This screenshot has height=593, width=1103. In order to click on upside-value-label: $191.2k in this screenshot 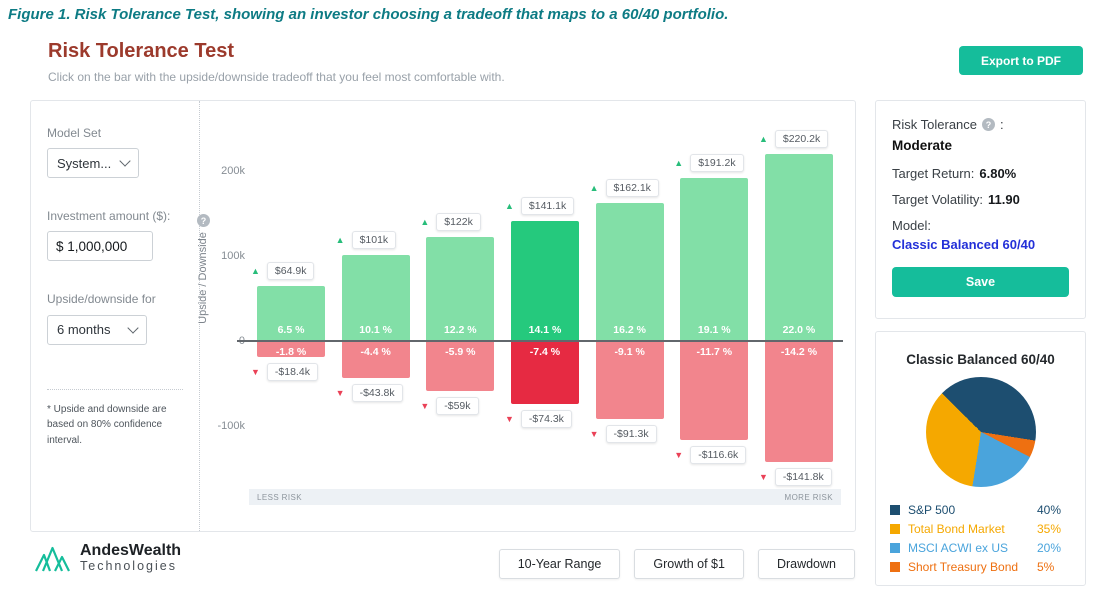, I will do `click(717, 163)`.